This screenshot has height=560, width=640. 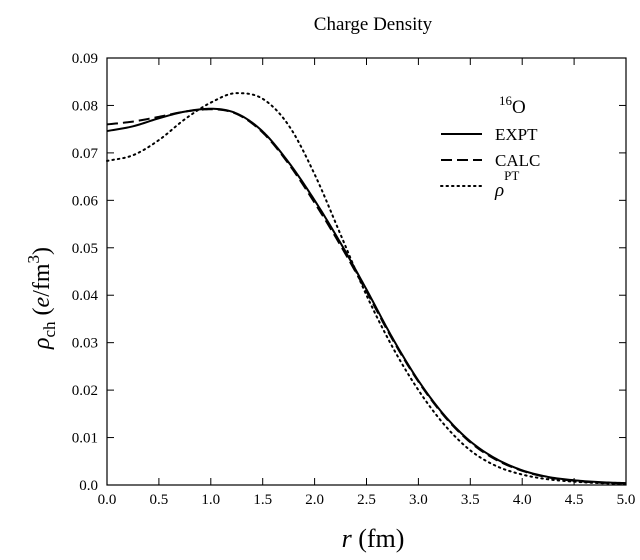 I want to click on y-axis-power: 3, so click(x=33, y=259).